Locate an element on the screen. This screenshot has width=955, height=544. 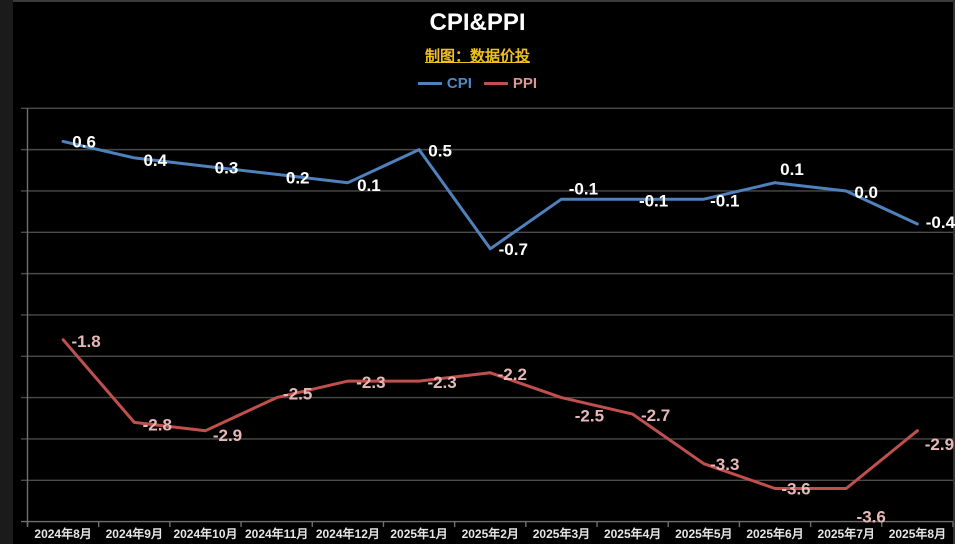
cpi-data-label: 0.0 is located at coordinates (866, 192).